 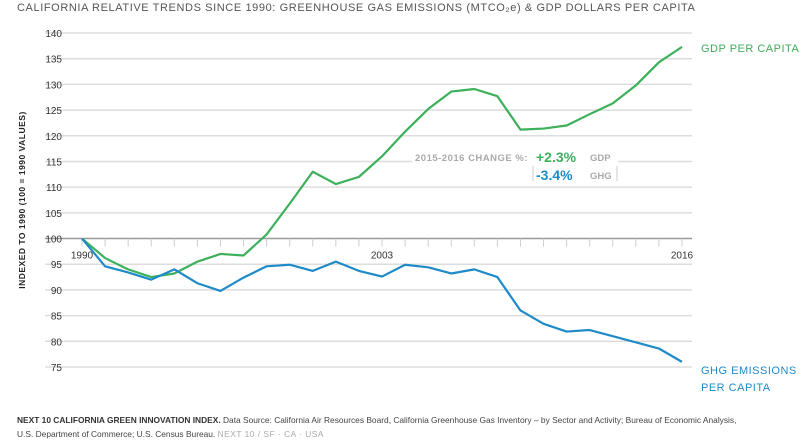 What do you see at coordinates (53, 60) in the screenshot?
I see `y-tick-label: 135` at bounding box center [53, 60].